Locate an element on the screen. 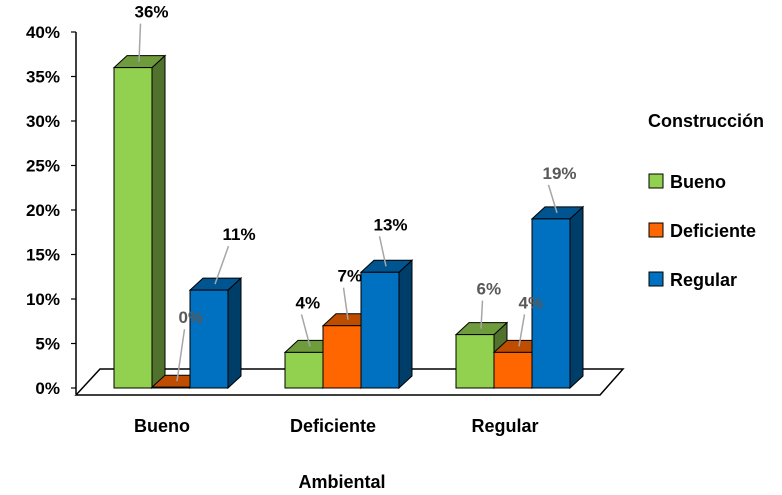 This screenshot has width=782, height=495. x-category-label: Regular is located at coordinates (504, 426).